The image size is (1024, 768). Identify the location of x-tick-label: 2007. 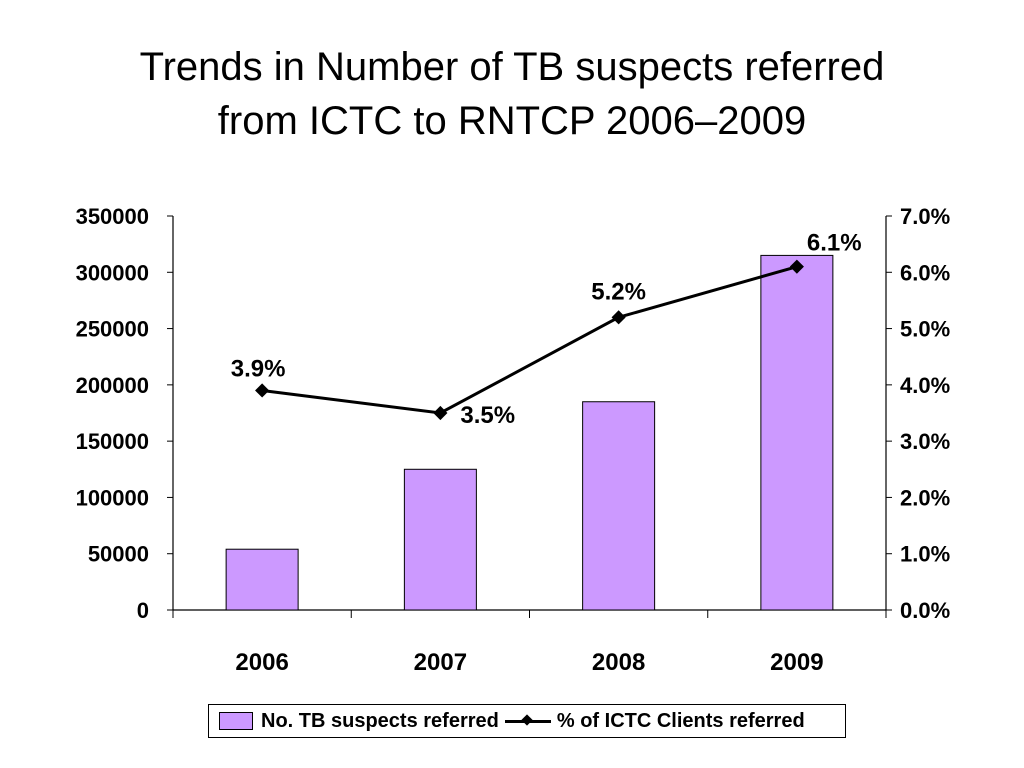
(440, 662).